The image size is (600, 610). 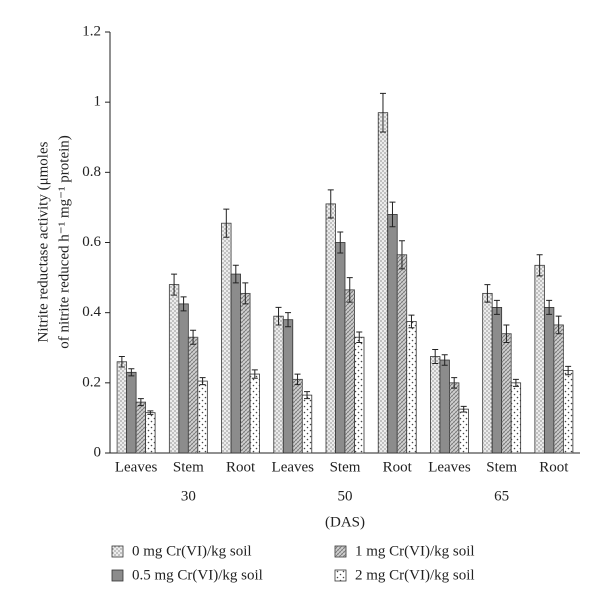 What do you see at coordinates (98, 102) in the screenshot?
I see `y-tick-label: 1` at bounding box center [98, 102].